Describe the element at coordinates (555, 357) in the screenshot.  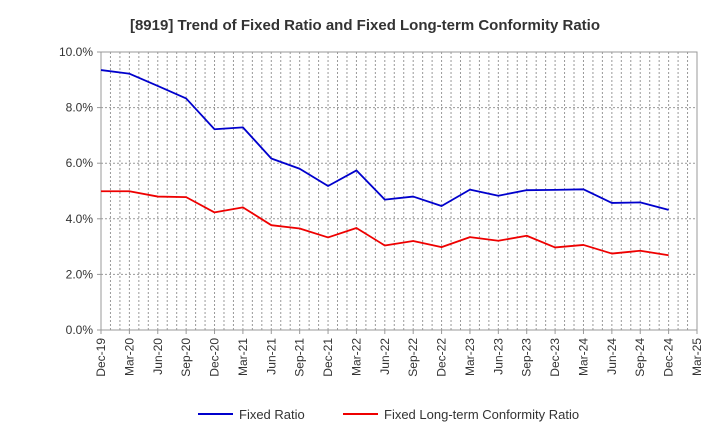
I see `x-tick-label: Dec-23` at that location.